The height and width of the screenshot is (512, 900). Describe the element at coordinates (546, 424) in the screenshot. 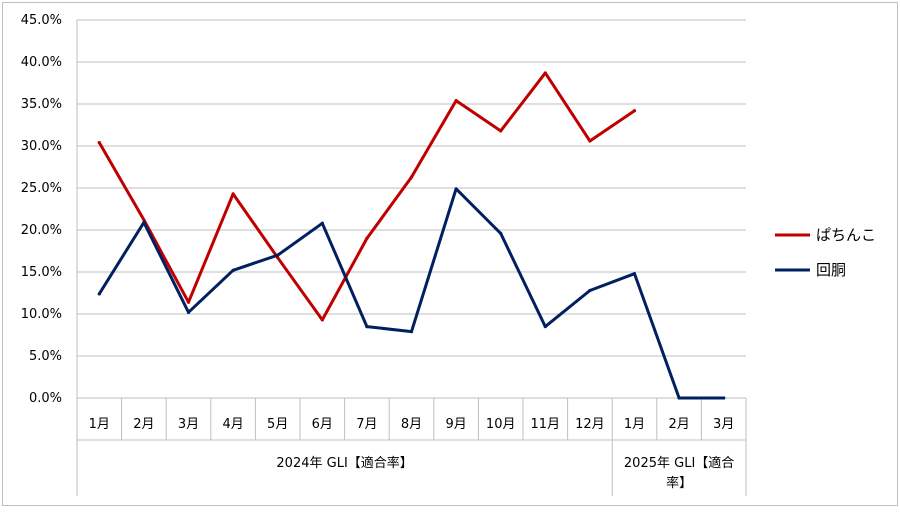

I see `x-tick-label: 11月` at that location.